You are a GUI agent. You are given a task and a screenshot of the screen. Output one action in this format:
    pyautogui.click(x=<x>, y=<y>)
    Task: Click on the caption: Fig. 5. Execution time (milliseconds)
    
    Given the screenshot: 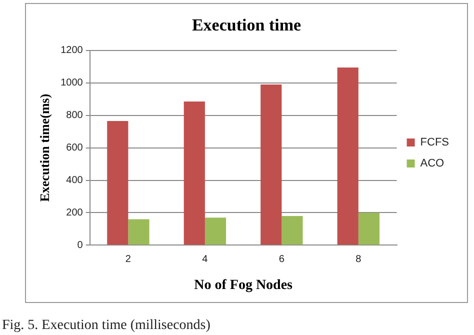 What is the action you would take?
    pyautogui.click(x=106, y=326)
    